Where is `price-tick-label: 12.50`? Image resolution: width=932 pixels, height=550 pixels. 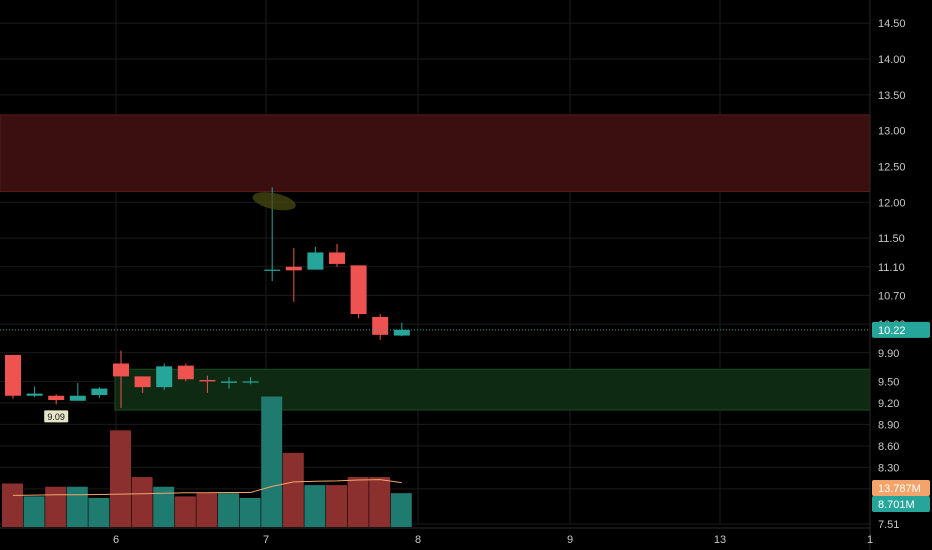
price-tick-label: 12.50 is located at coordinates (892, 167).